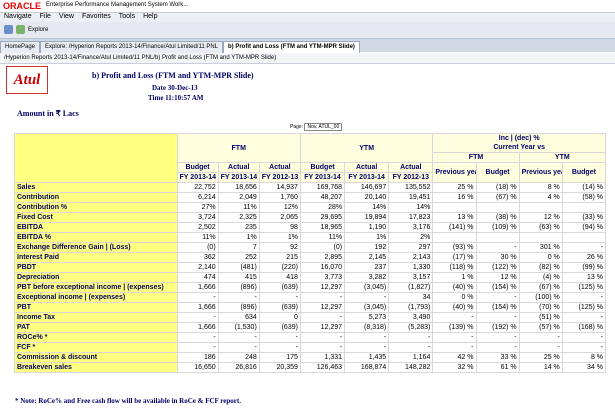 This screenshot has height=411, width=615. I want to click on cell: (109) %, so click(497, 227).